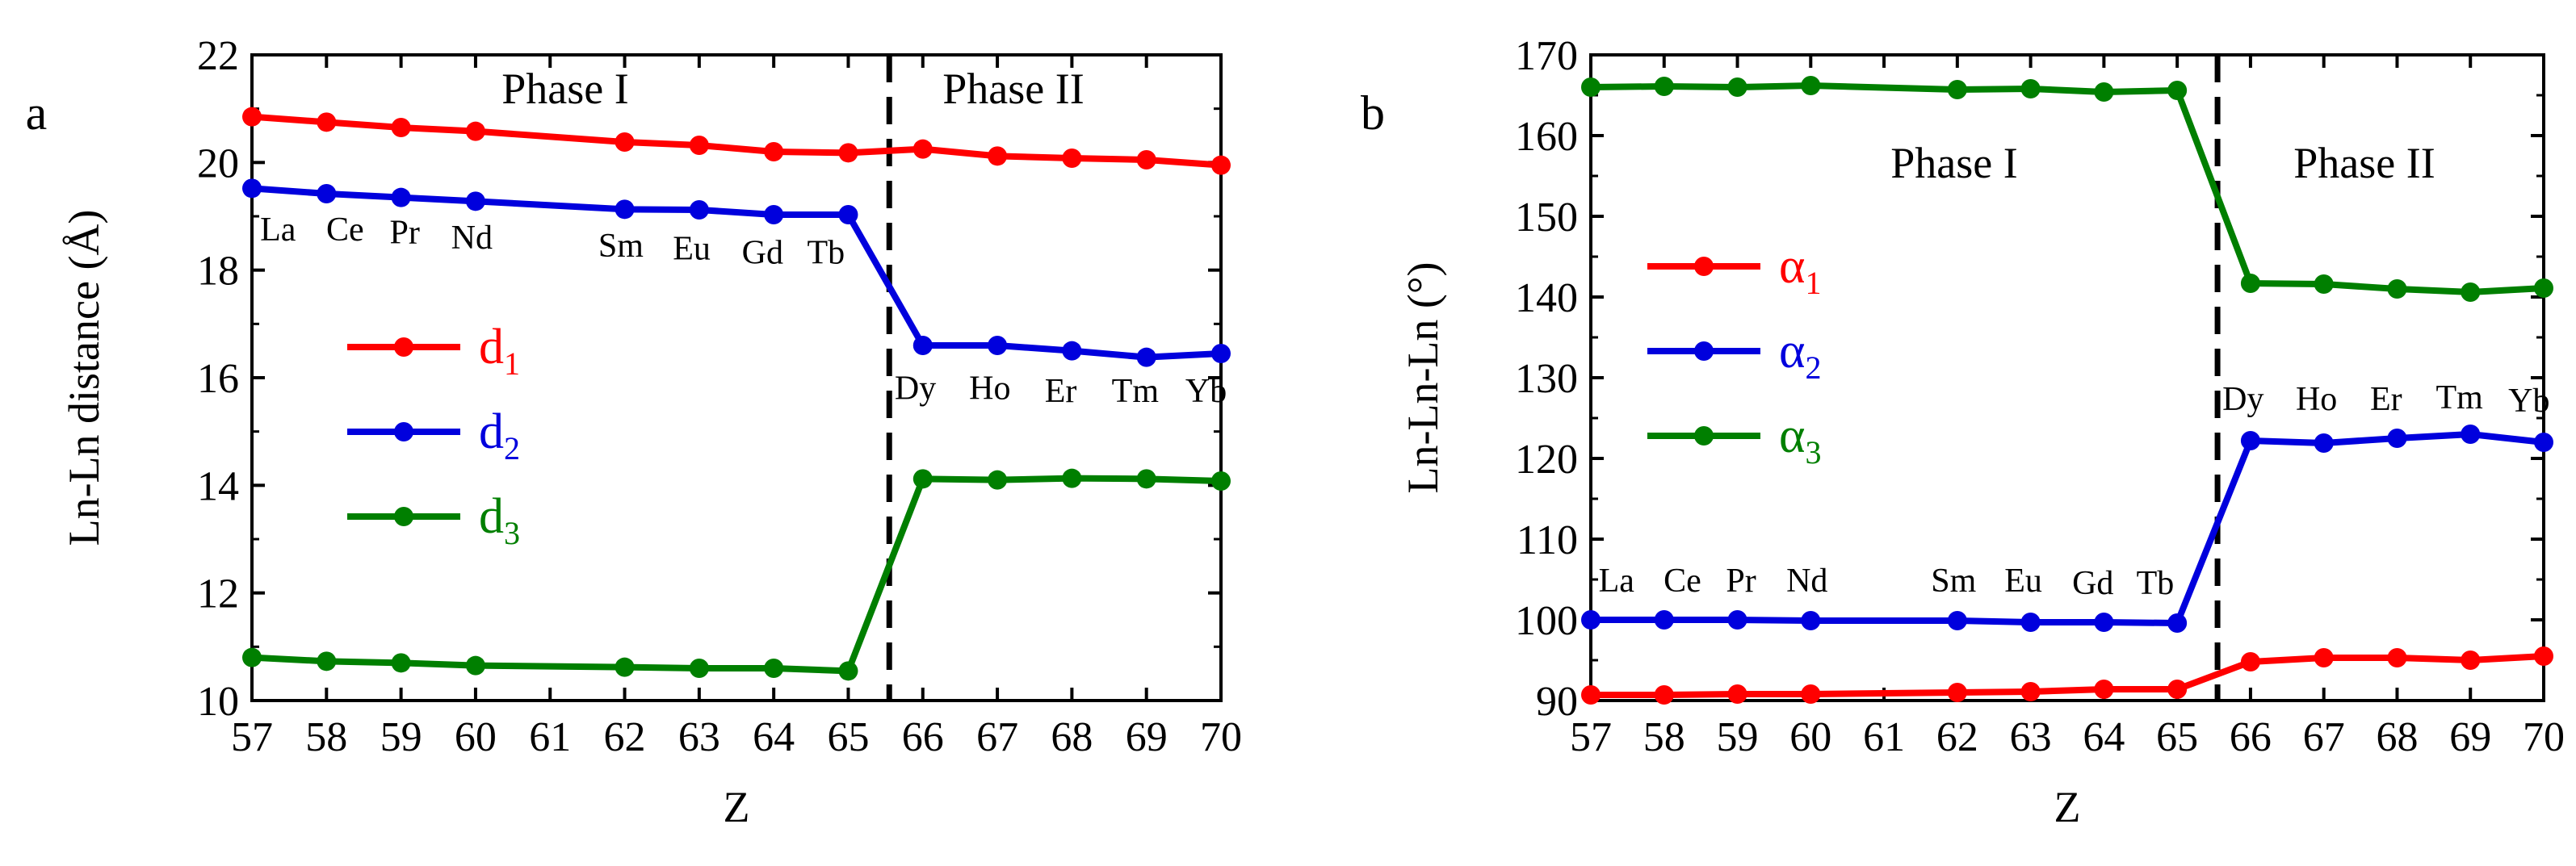 This screenshot has height=866, width=2576. Describe the element at coordinates (1954, 163) in the screenshot. I see `phase-label-1: Phase I` at that location.